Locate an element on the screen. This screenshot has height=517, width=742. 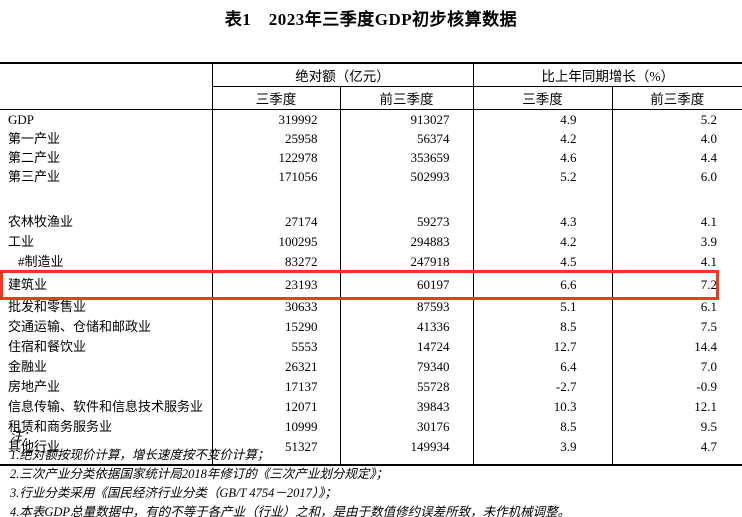
row-label: GDP is located at coordinates (106, 119).